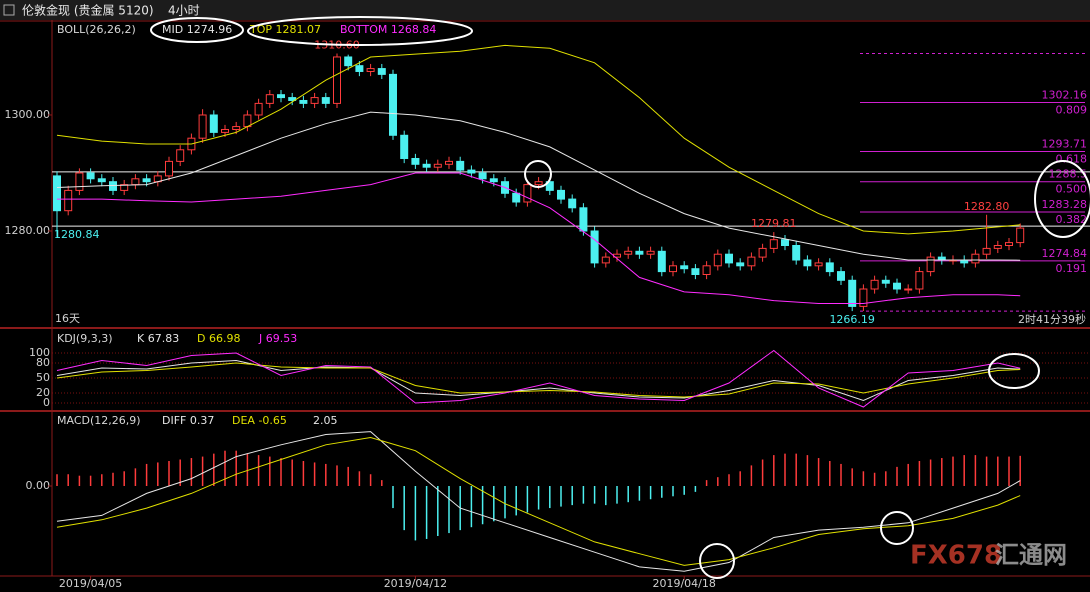 This screenshot has width=1090, height=592. Describe the element at coordinates (1068, 174) in the screenshot. I see `fib-price: 1288.5` at that location.